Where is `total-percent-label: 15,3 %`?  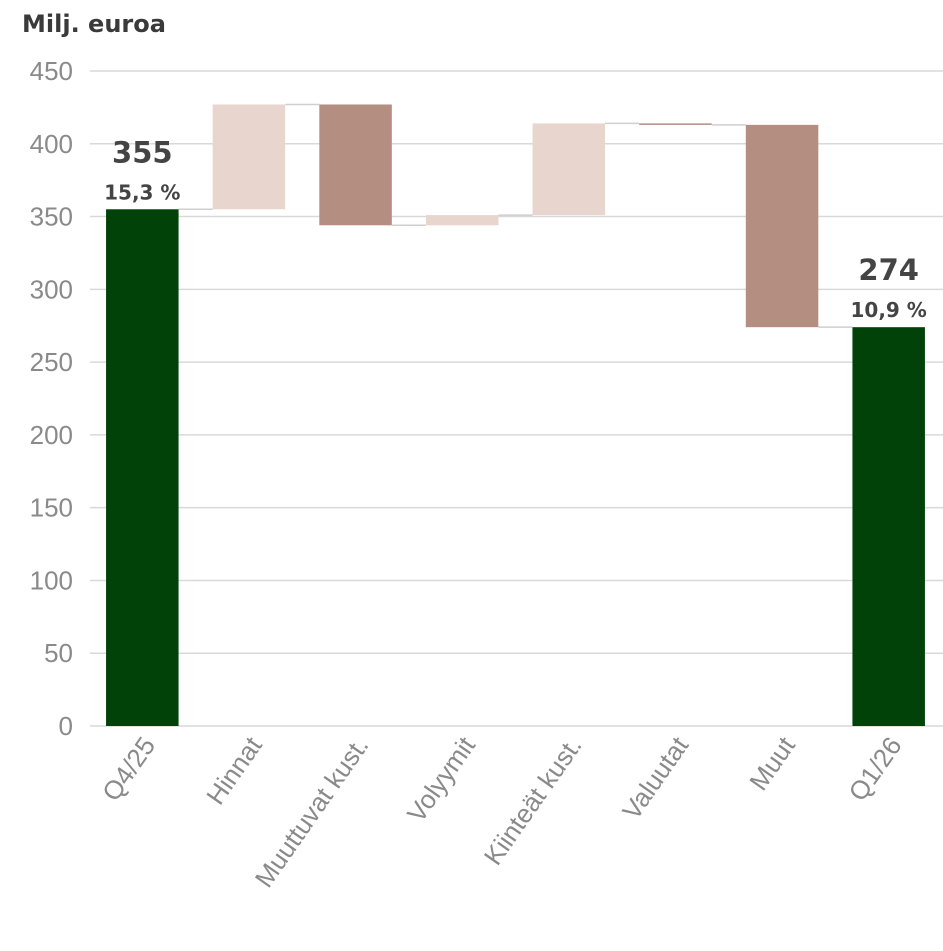
total-percent-label: 15,3 % is located at coordinates (142, 192).